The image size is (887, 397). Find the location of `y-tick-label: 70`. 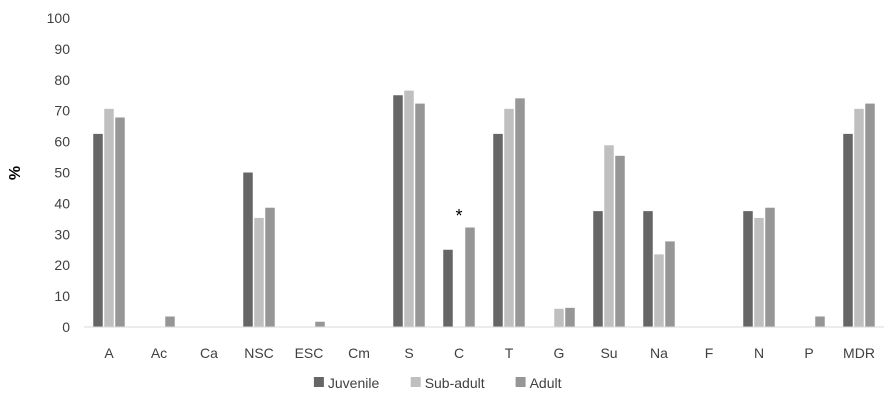

y-tick-label: 70 is located at coordinates (62, 111).